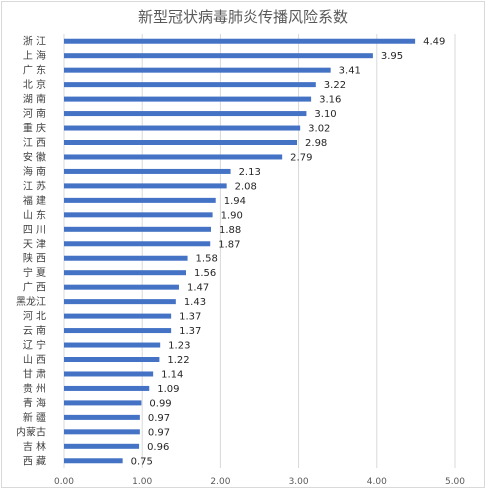  What do you see at coordinates (160, 403) in the screenshot?
I see `value-label: 0.99` at bounding box center [160, 403].